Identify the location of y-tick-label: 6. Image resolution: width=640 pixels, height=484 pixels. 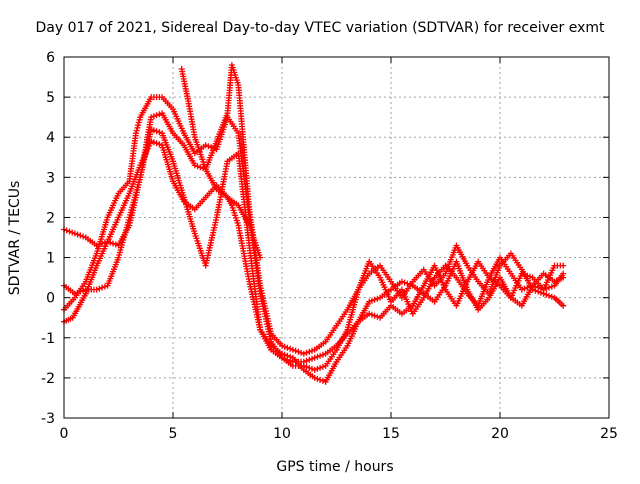
(50, 58).